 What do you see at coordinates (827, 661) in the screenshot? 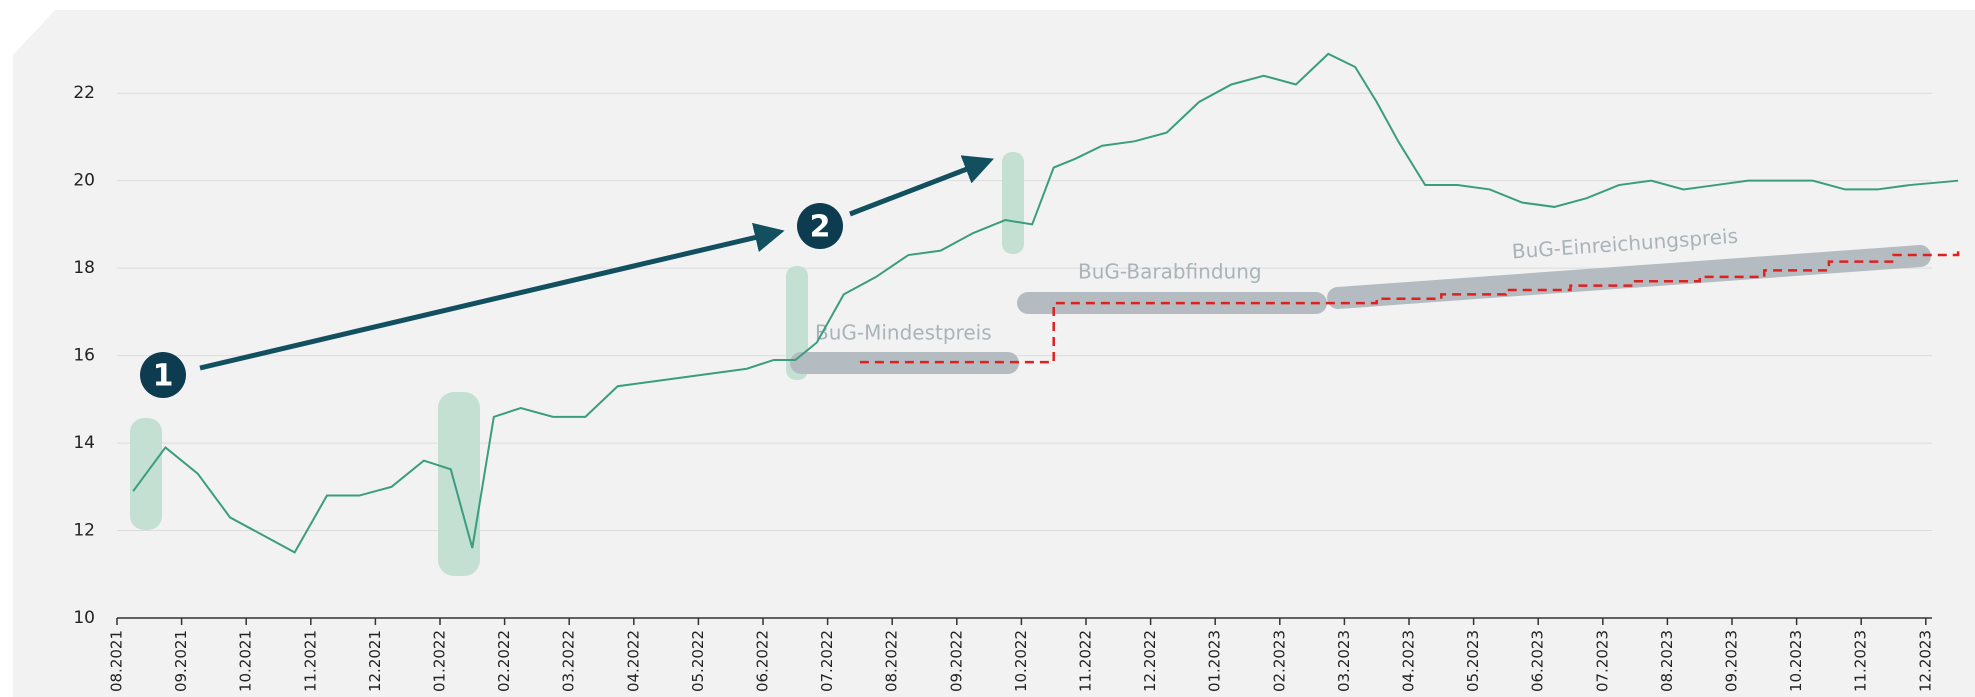
I see `x-tick-label: 07.2022` at bounding box center [827, 661].